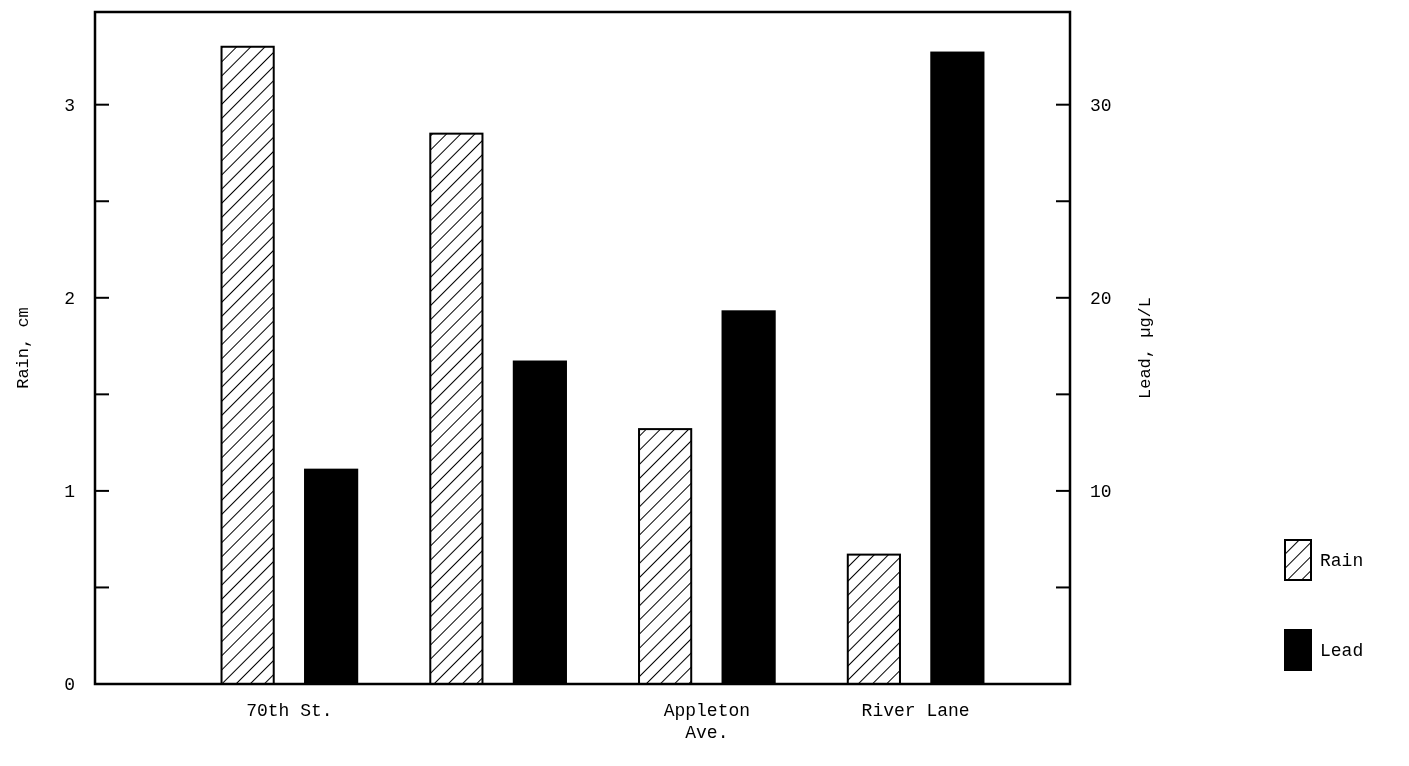 This screenshot has width=1409, height=766. Describe the element at coordinates (1342, 561) in the screenshot. I see `legend-label: Rain` at that location.